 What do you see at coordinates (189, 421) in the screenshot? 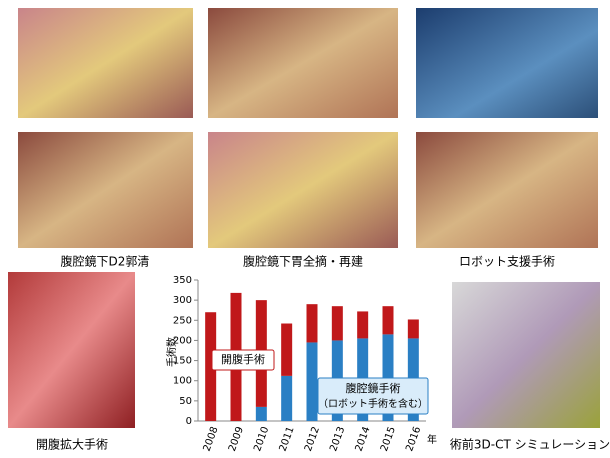
I see `y-tick-label: 0` at bounding box center [189, 421].